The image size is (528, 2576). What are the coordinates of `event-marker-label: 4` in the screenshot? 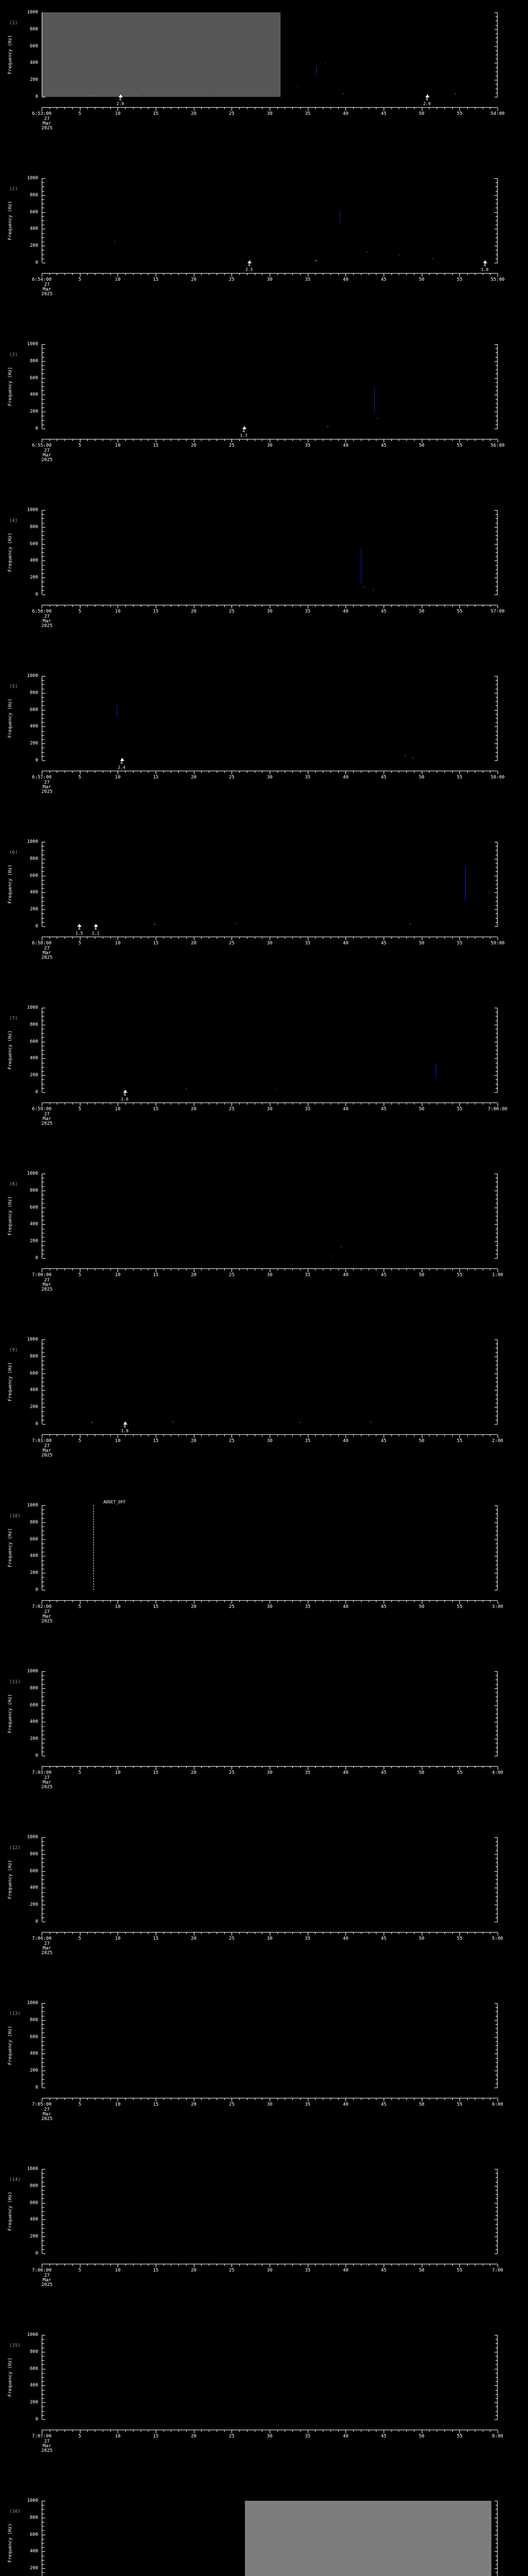 It's located at (249, 265).